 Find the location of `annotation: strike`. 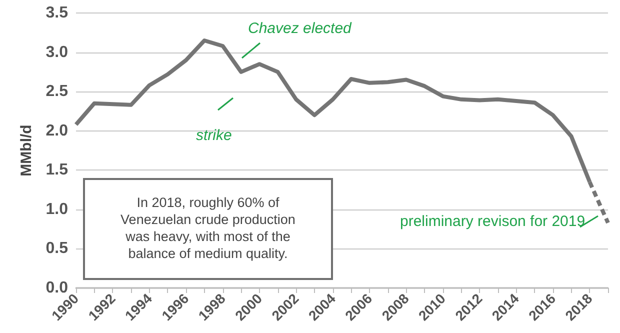

annotation: strike is located at coordinates (214, 135).